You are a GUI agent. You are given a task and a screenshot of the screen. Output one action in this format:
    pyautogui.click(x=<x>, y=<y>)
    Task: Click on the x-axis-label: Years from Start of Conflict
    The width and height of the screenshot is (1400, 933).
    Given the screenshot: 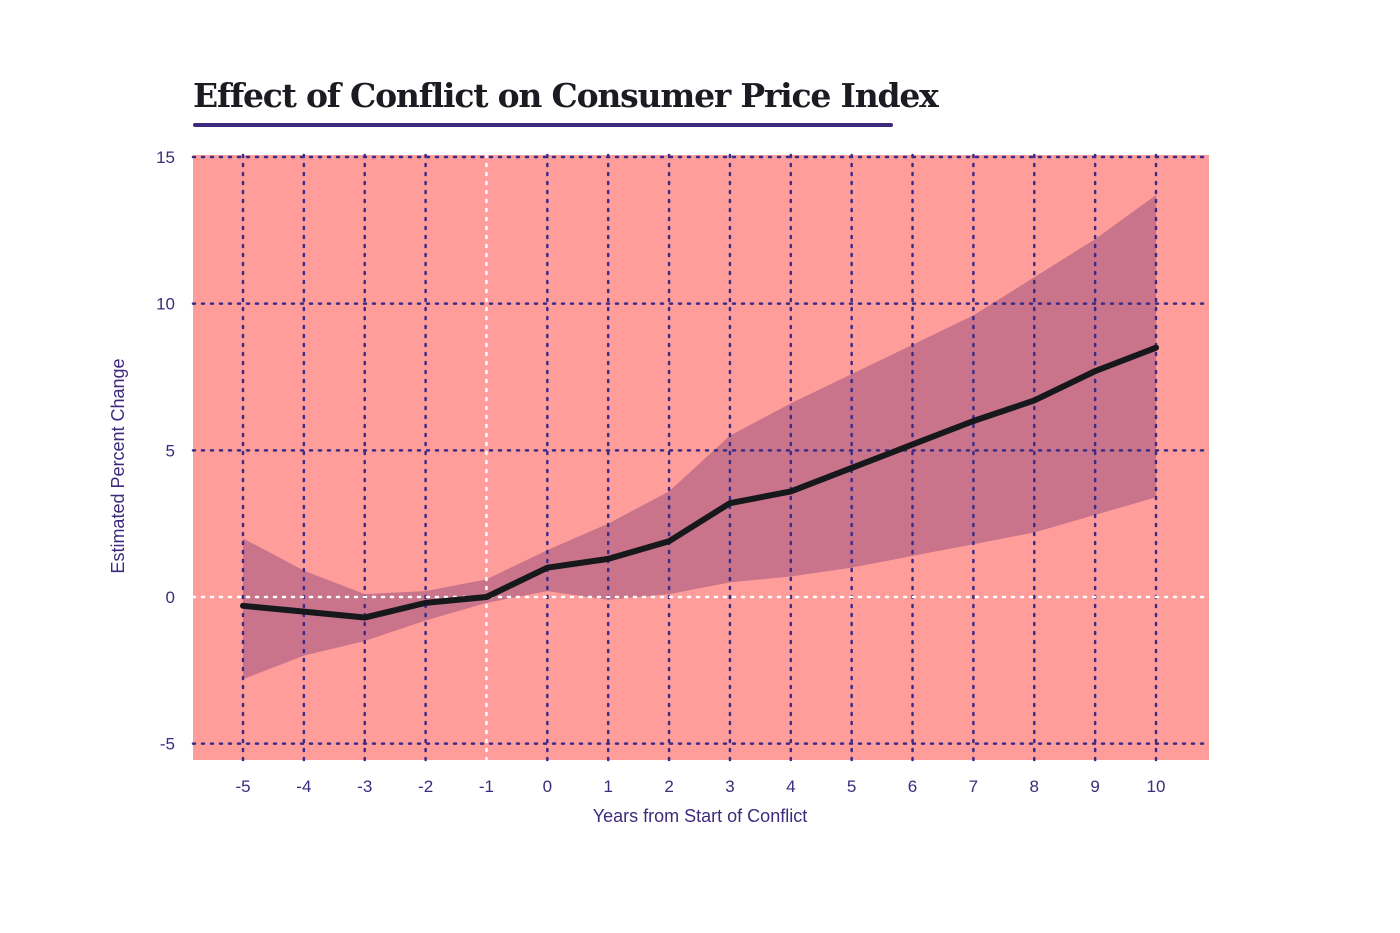 What is the action you would take?
    pyautogui.click(x=700, y=816)
    